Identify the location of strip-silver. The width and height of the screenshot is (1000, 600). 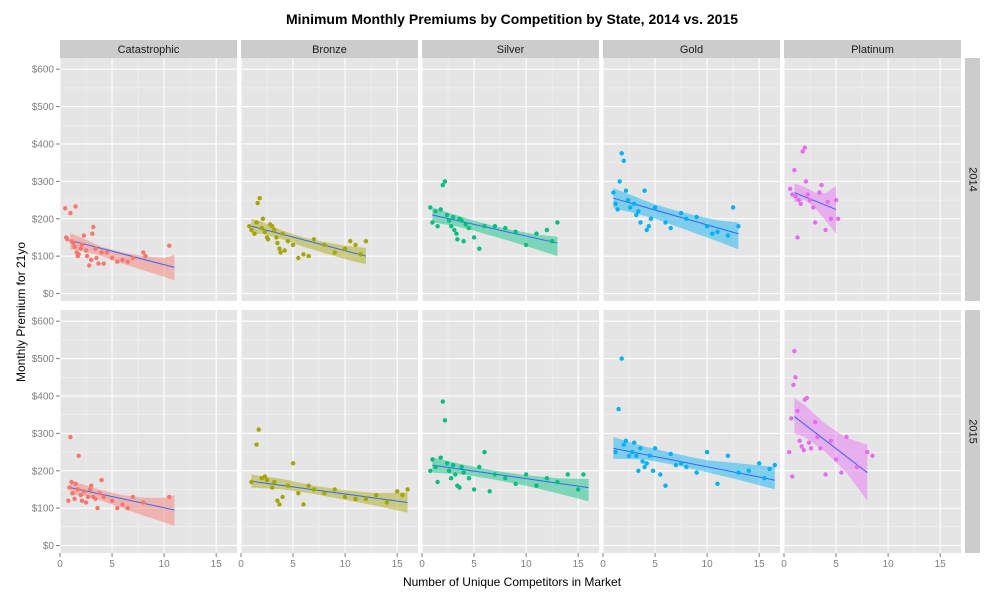
(510, 49).